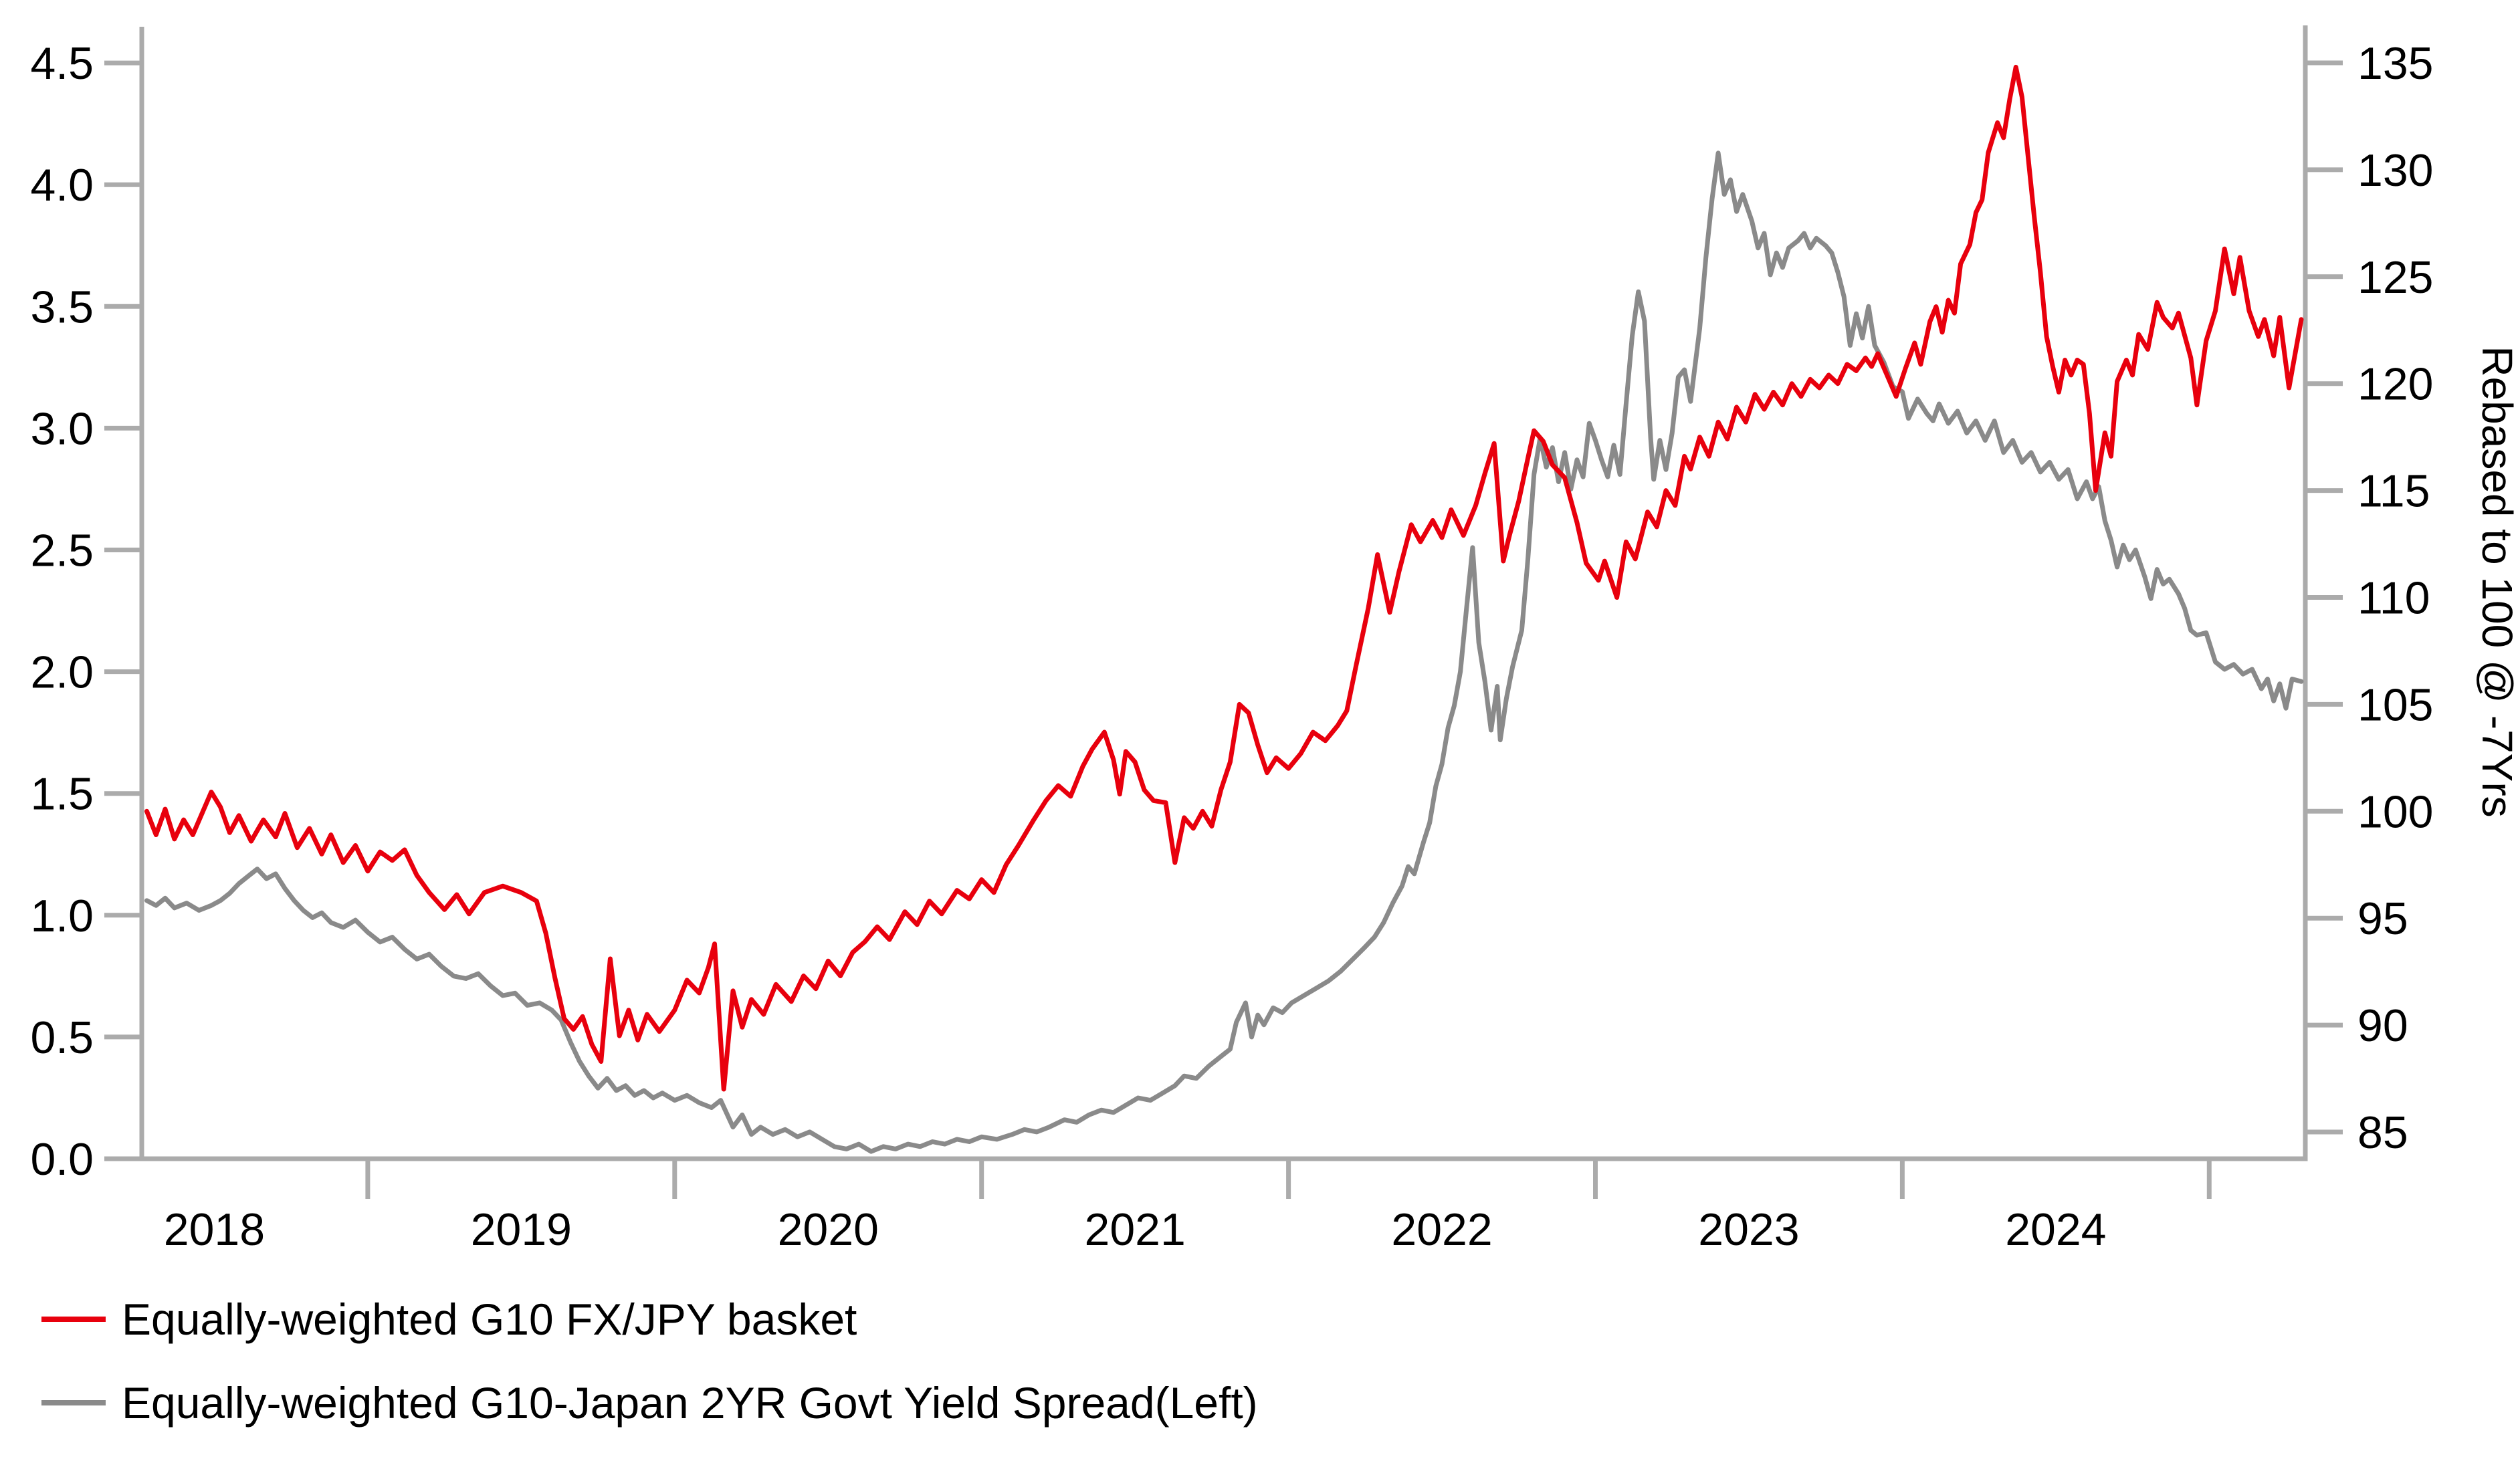 The height and width of the screenshot is (1471, 2520). What do you see at coordinates (62, 794) in the screenshot?
I see `left-axis-tick-label: 1.5` at bounding box center [62, 794].